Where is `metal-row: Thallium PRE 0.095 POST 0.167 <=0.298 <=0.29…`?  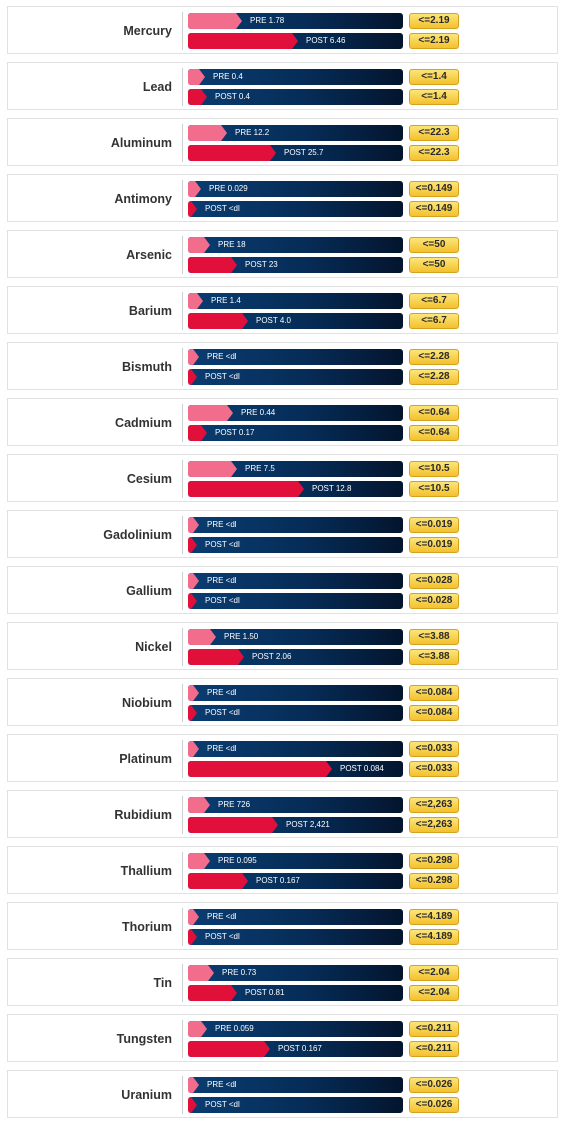 metal-row: Thallium PRE 0.095 POST 0.167 <=0.298 <=0.29… is located at coordinates (282, 870).